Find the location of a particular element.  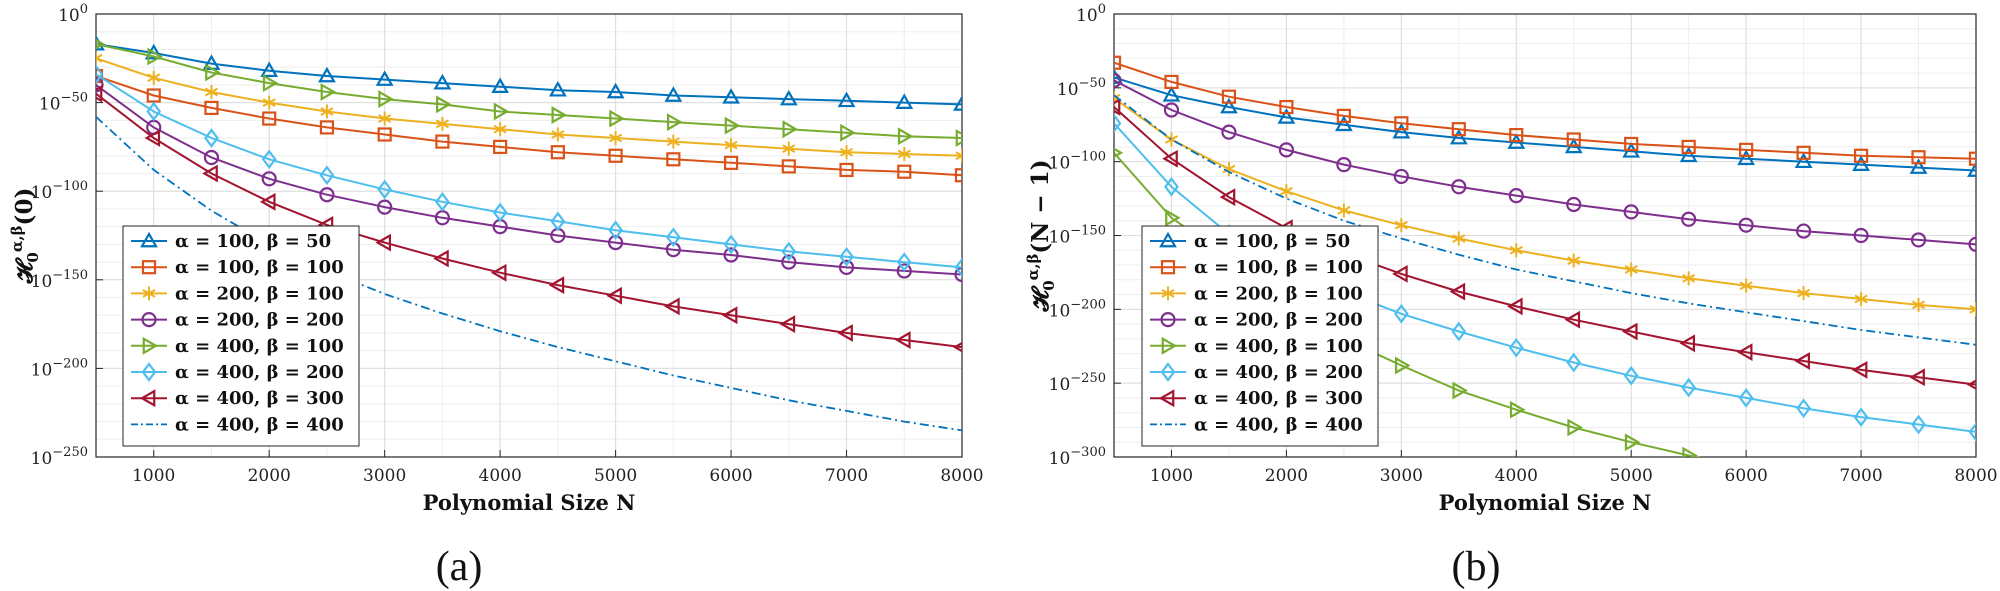

legend-item: α = 200, β = 200 is located at coordinates (1256, 320).